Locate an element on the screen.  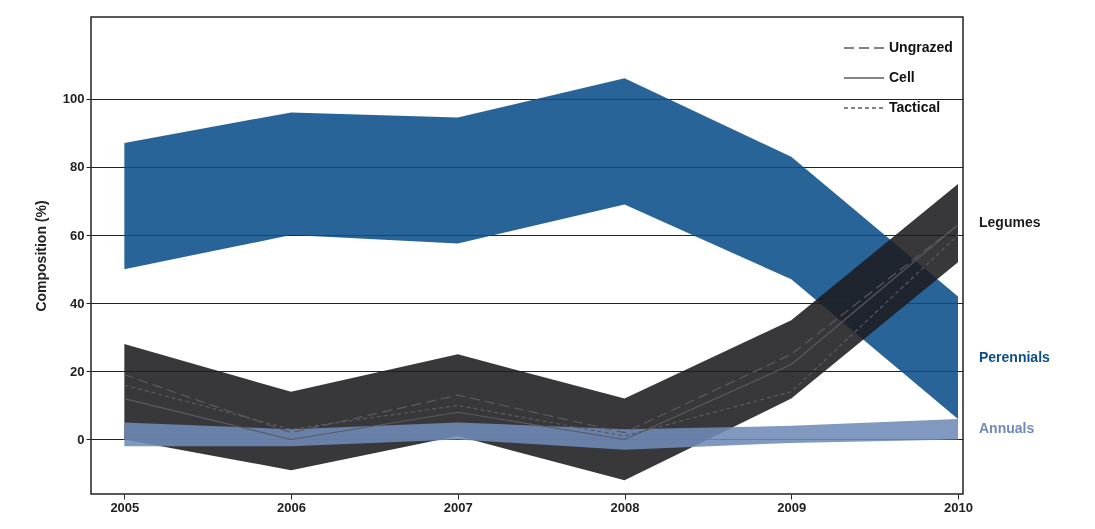
legend-label: Cell is located at coordinates (902, 77).